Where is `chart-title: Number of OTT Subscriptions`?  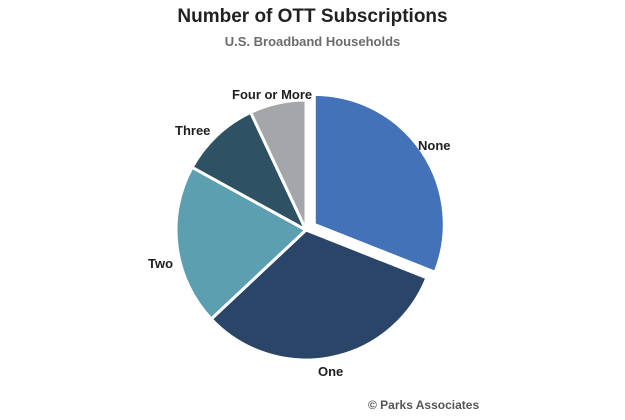
chart-title: Number of OTT Subscriptions is located at coordinates (312, 16).